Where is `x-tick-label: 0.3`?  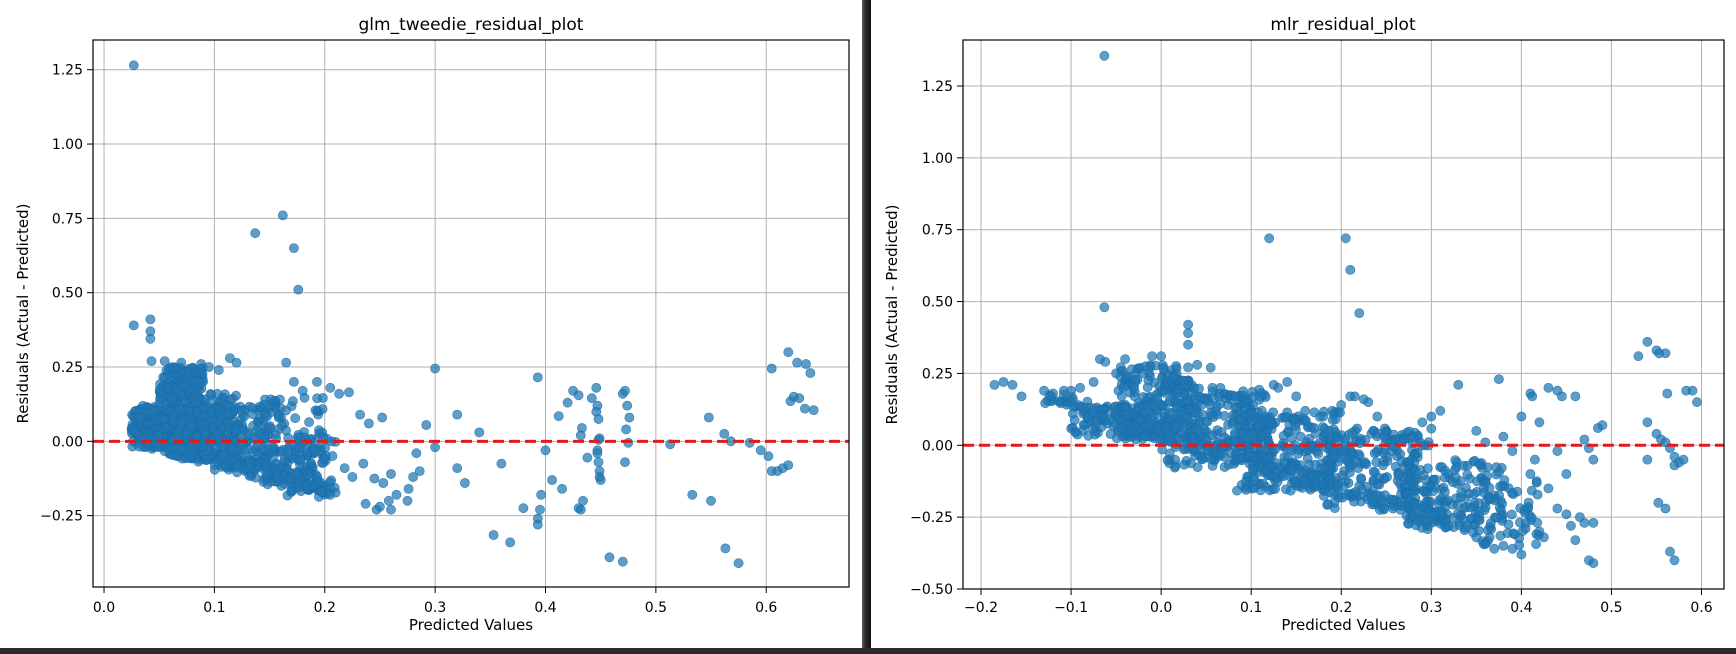 x-tick-label: 0.3 is located at coordinates (435, 608).